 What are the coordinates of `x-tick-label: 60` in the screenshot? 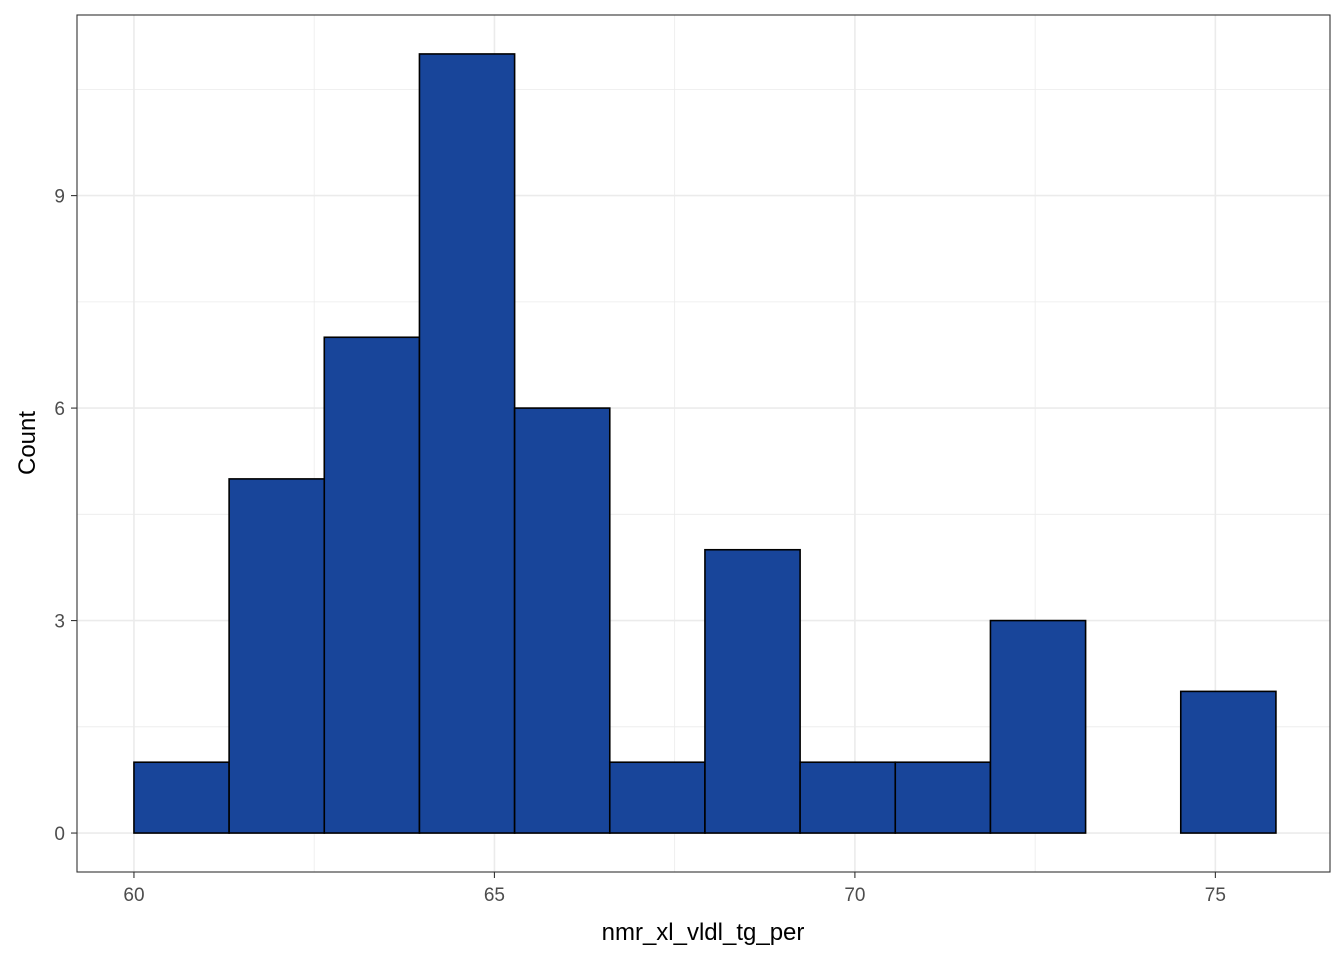 It's located at (133, 895).